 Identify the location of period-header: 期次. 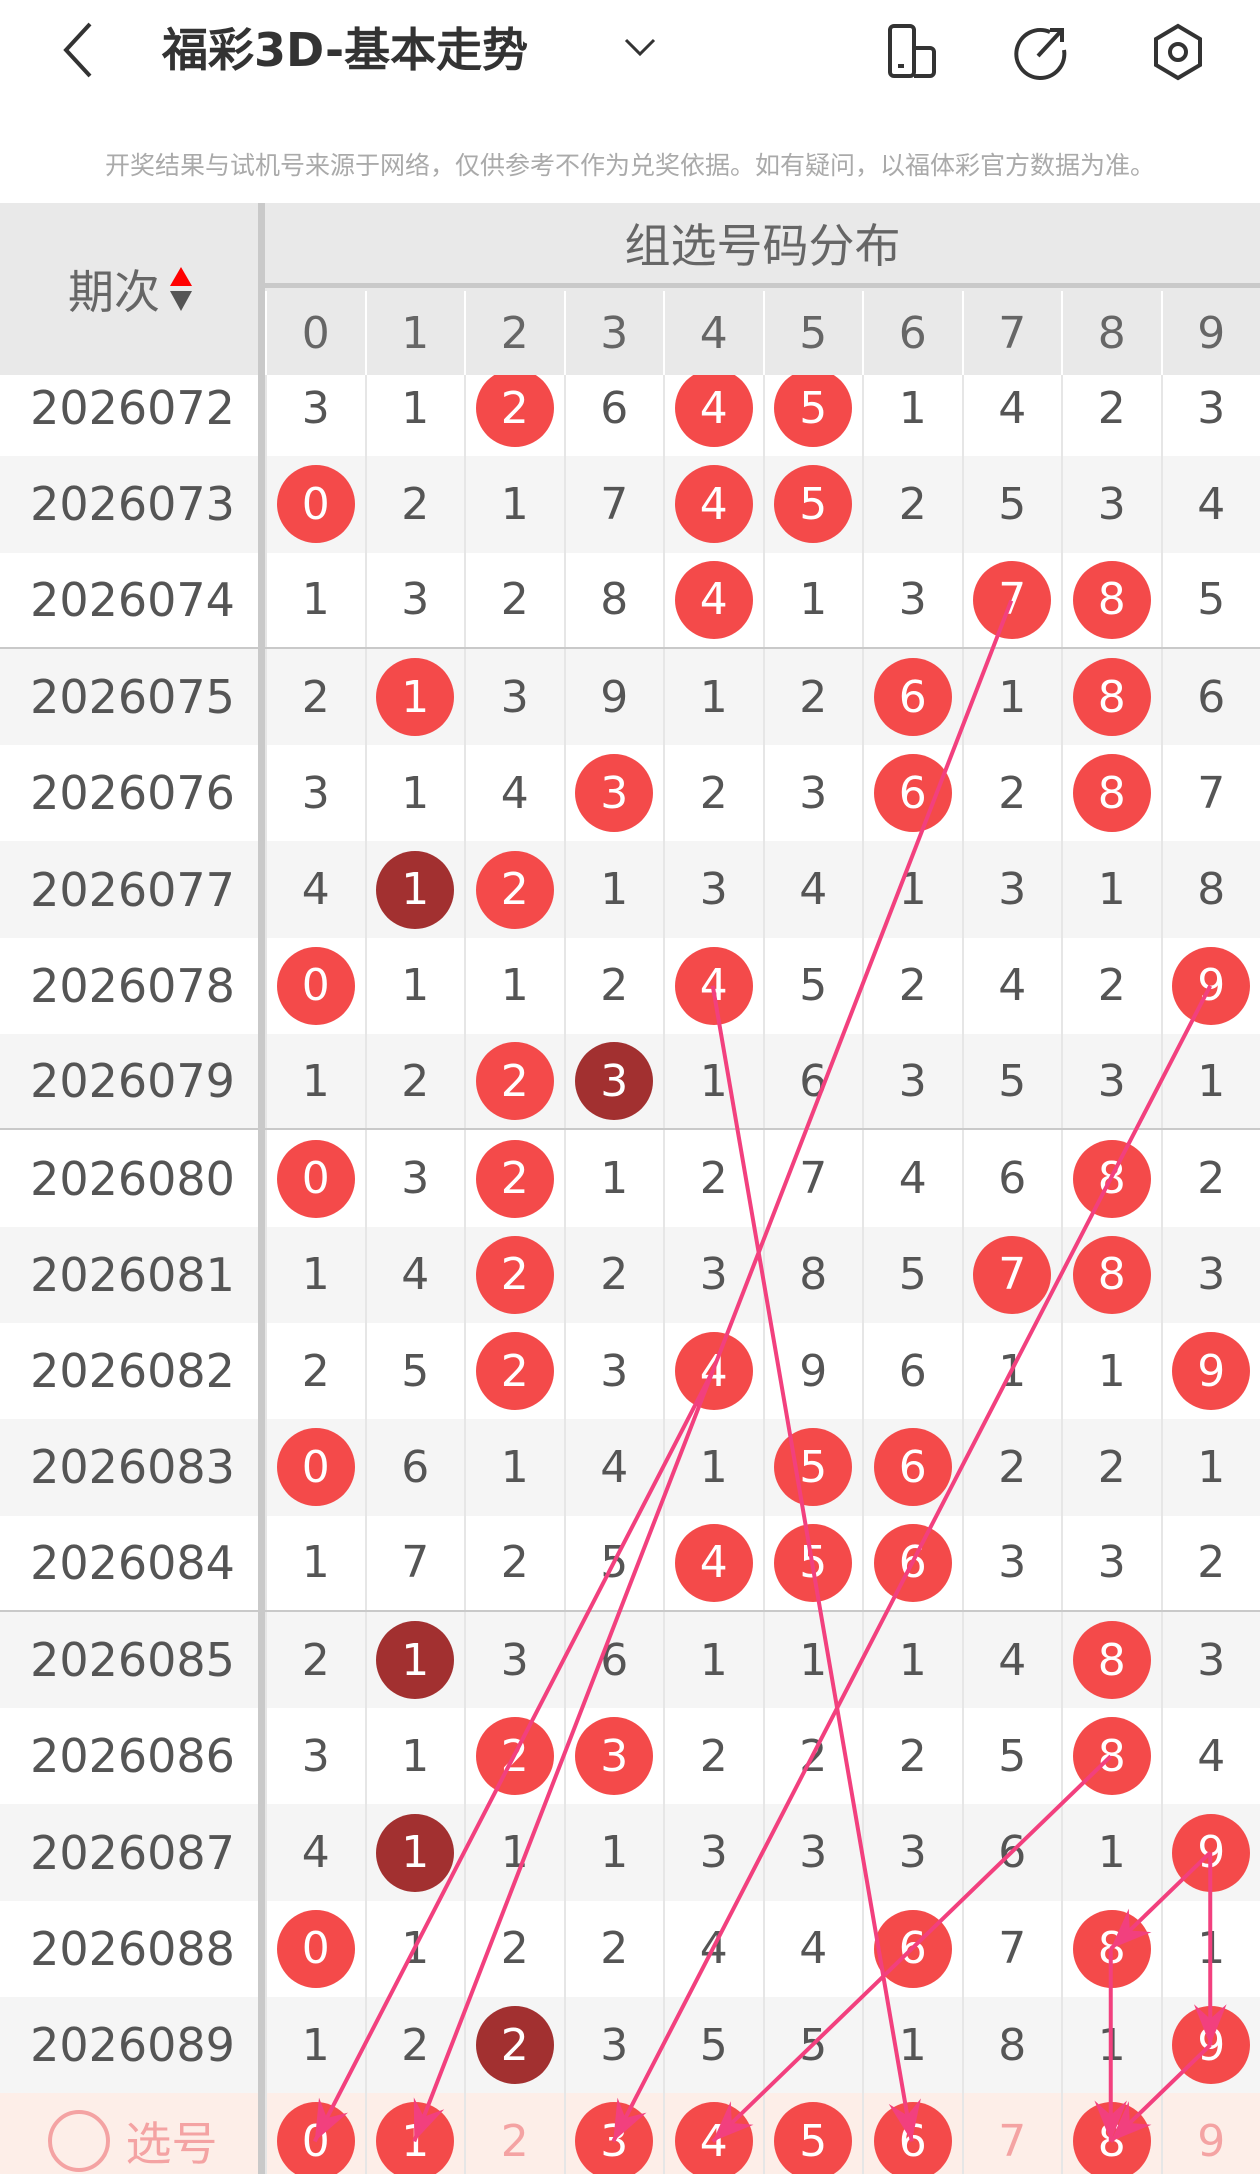
(131, 289).